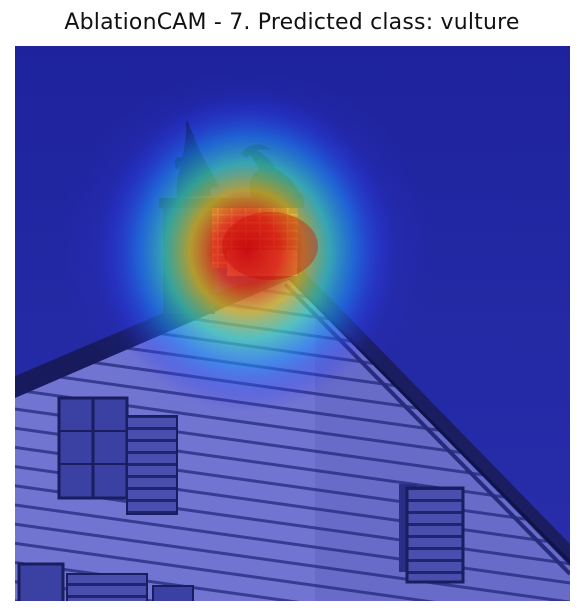 The height and width of the screenshot is (615, 584). I want to click on window-left, so click(117, 455).